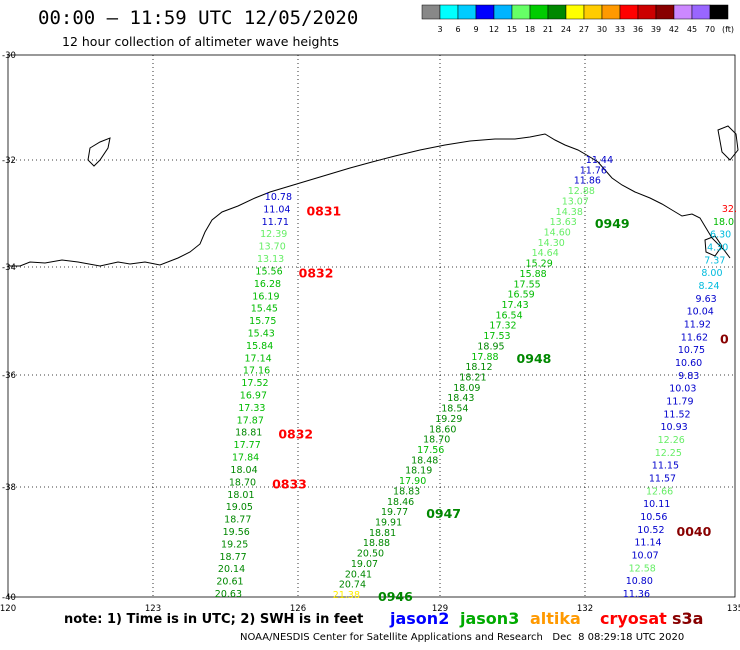 This screenshot has width=740, height=650. Describe the element at coordinates (602, 29) in the screenshot. I see `colorbar-label: 30` at that location.